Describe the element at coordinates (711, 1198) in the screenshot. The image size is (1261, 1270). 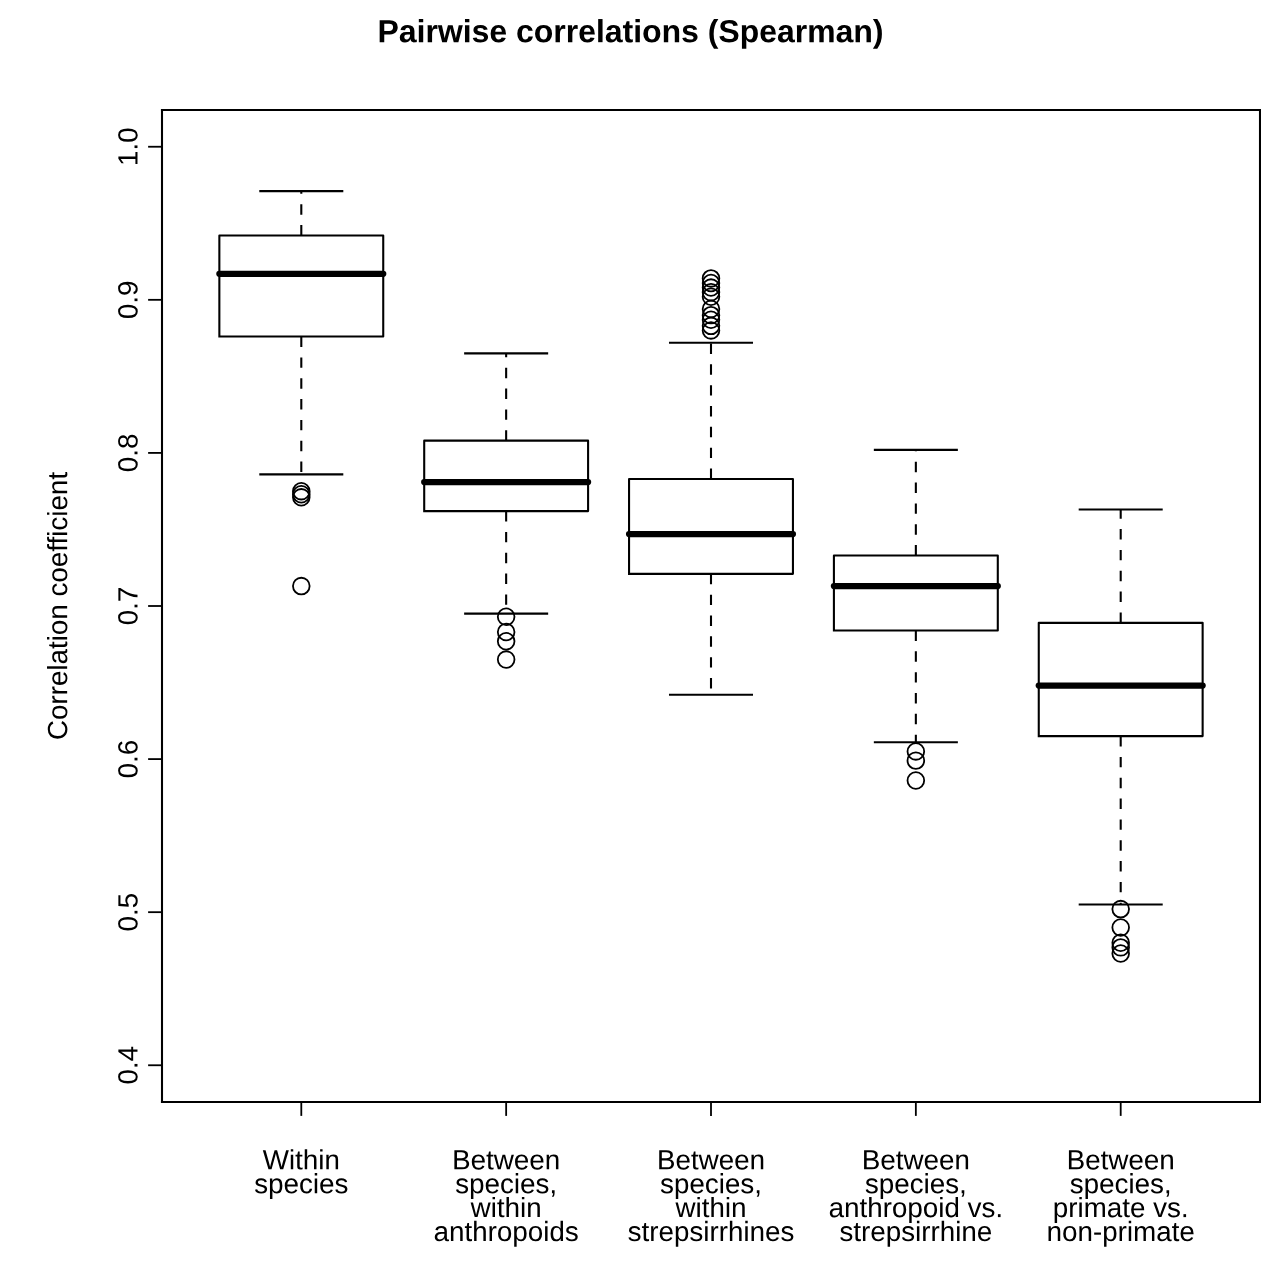
I see `x-tick-label: Between species, within strepsirrhines` at that location.